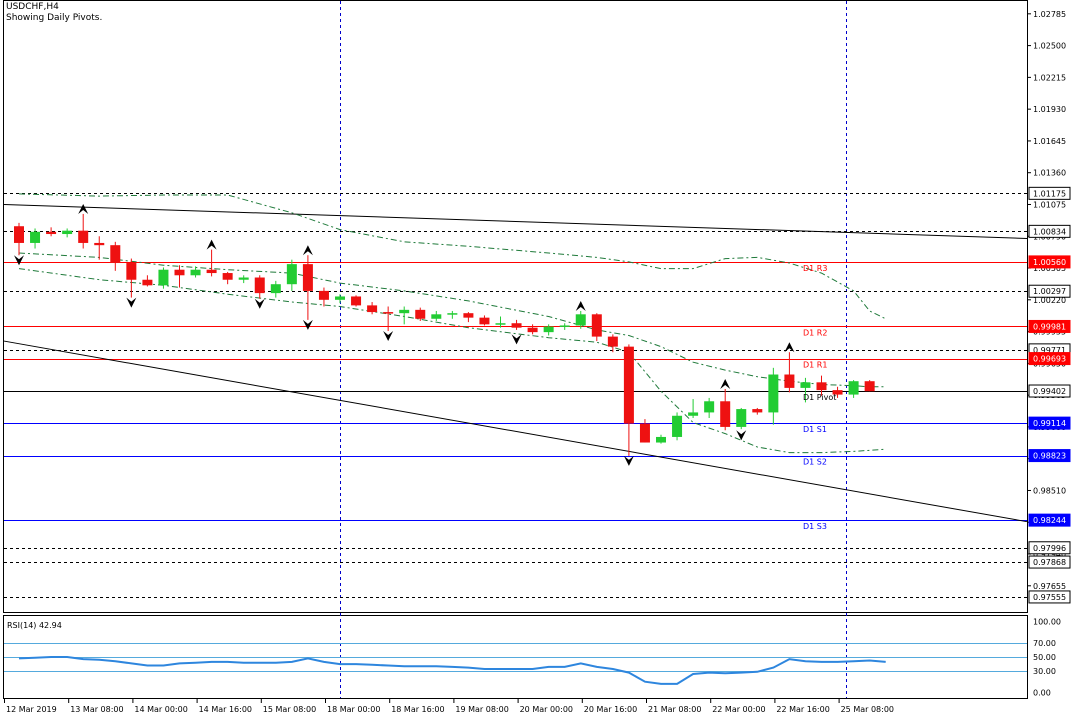 The width and height of the screenshot is (1080, 720). Describe the element at coordinates (54, 18) in the screenshot. I see `chart-subtitle: Showing Daily Pivots.` at that location.